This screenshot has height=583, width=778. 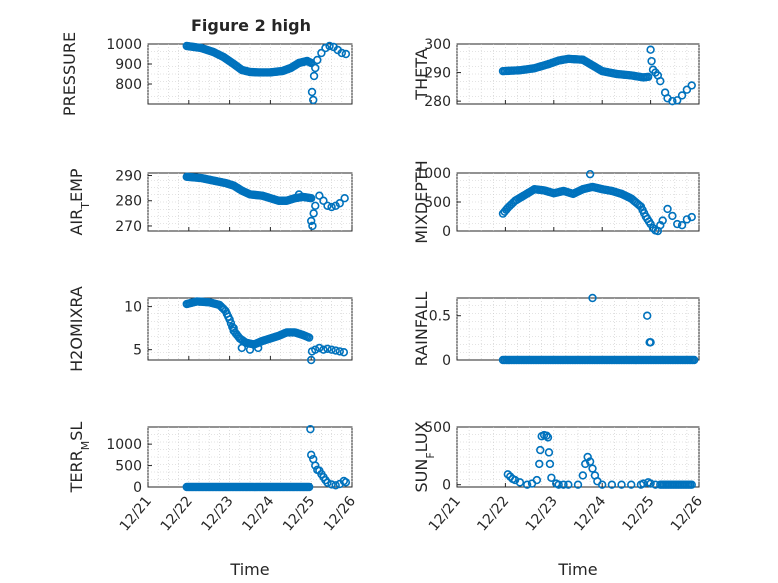 I want to click on y-tick-label: 0.5, so click(x=440, y=317).